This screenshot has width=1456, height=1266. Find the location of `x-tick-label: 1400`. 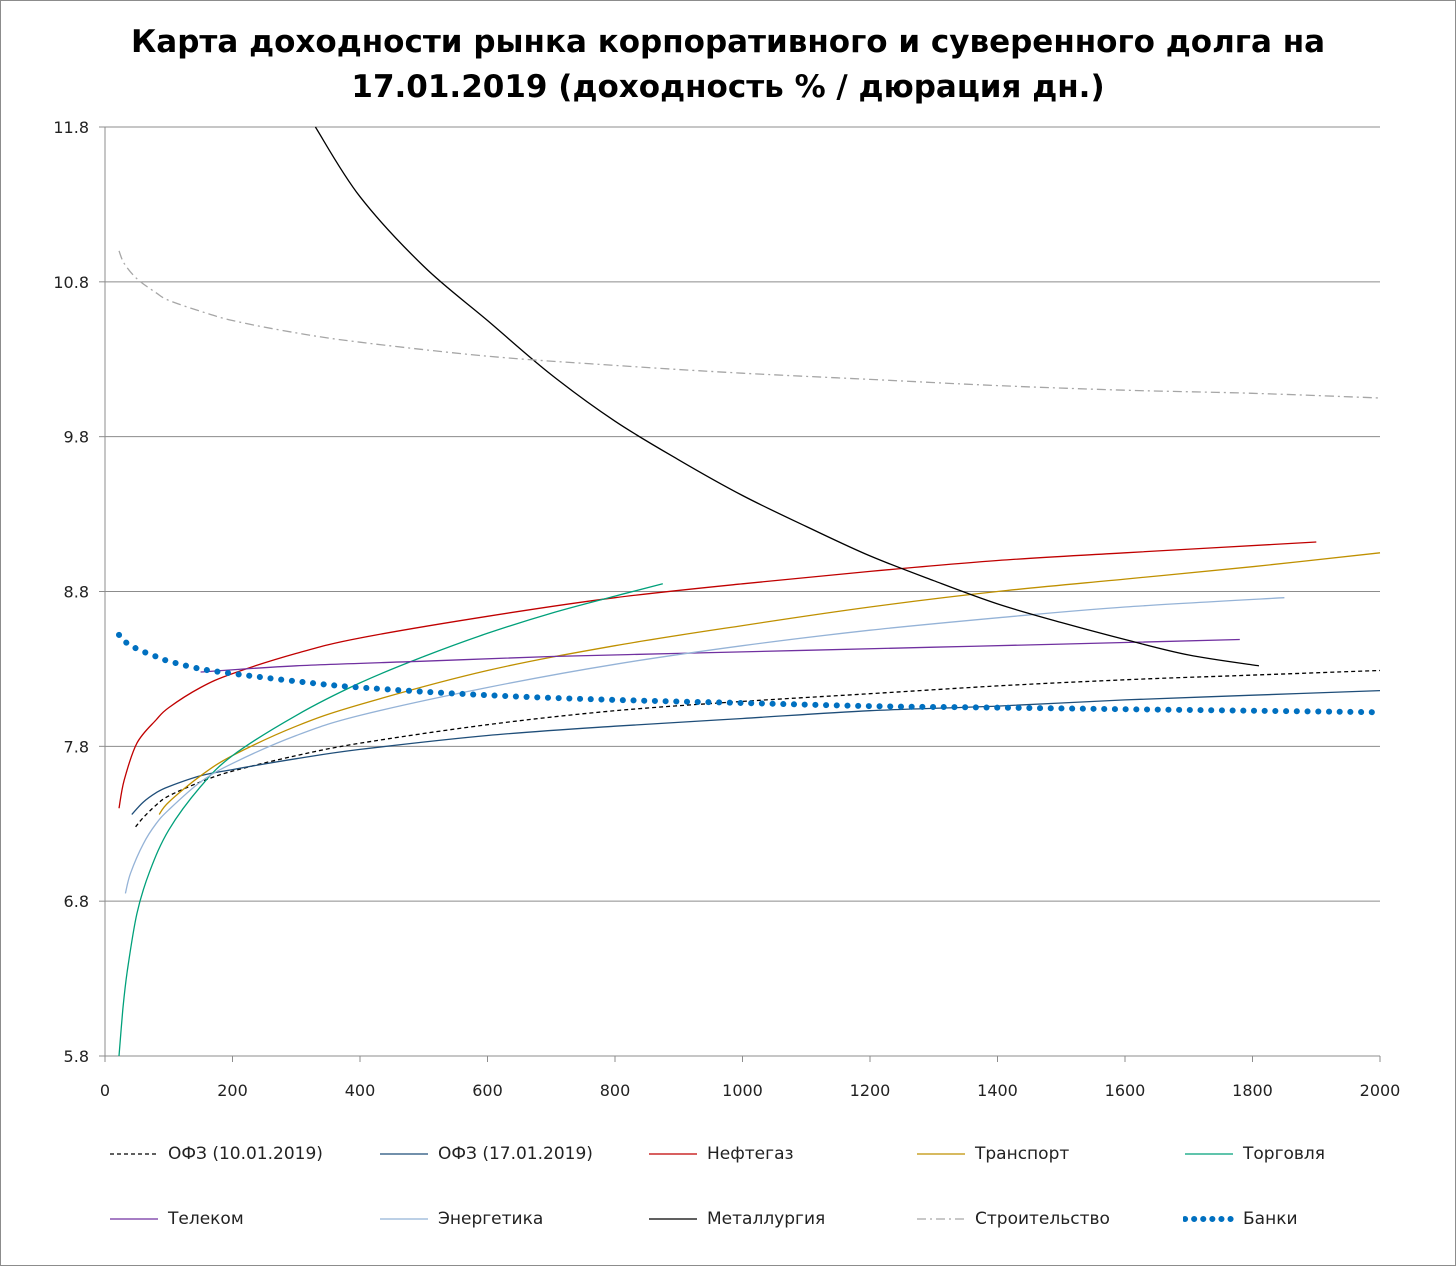

x-tick-label: 1400 is located at coordinates (997, 1090).